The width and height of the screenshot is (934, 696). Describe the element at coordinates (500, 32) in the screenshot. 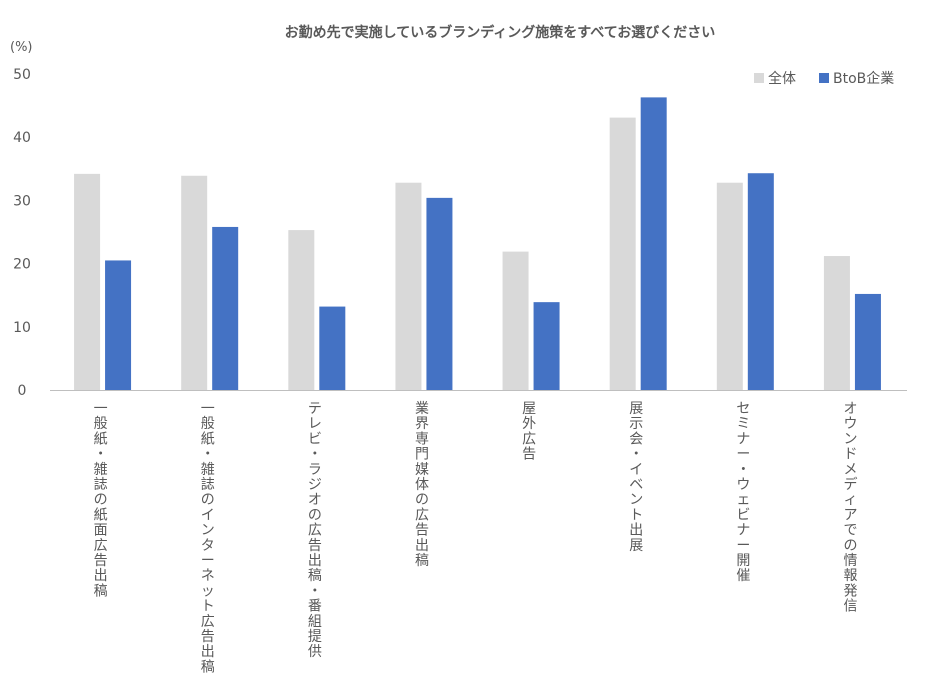

I see `chart-title: お勤め先で実施しているブランディング施策をすべてお選びください` at that location.